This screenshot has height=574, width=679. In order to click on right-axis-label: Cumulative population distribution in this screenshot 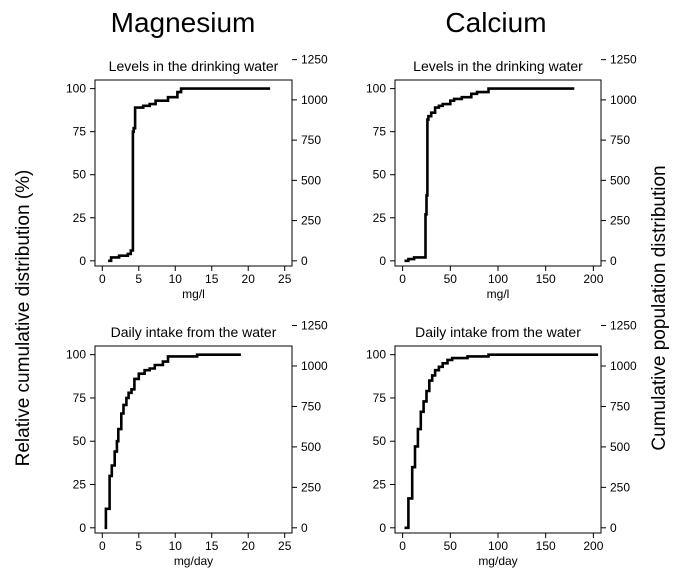, I will do `click(659, 307)`.